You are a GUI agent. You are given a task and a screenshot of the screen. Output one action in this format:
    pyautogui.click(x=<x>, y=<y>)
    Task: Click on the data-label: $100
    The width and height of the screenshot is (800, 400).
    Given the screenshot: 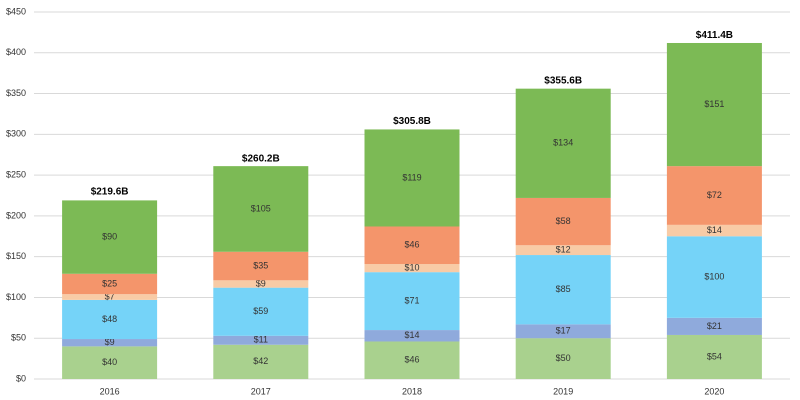 What is the action you would take?
    pyautogui.click(x=714, y=276)
    